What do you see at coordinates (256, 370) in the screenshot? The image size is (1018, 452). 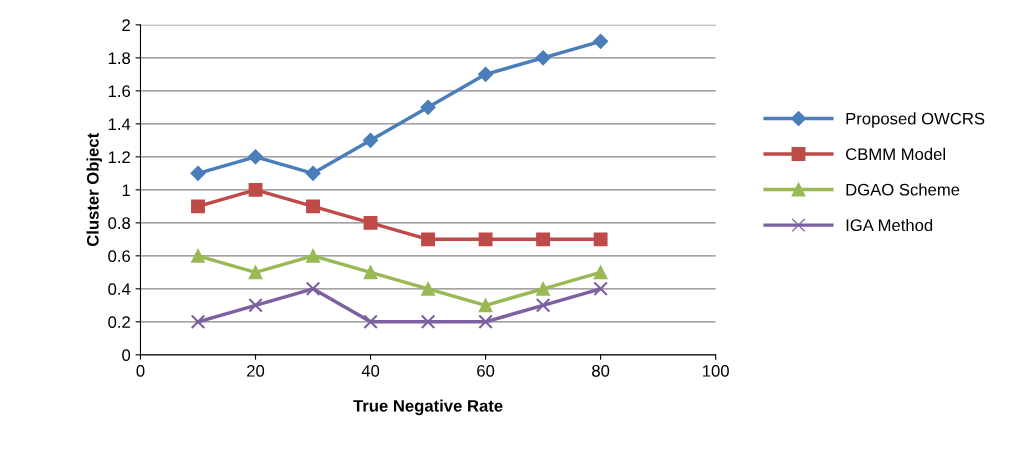 I see `x-tick-label: 20` at bounding box center [256, 370].